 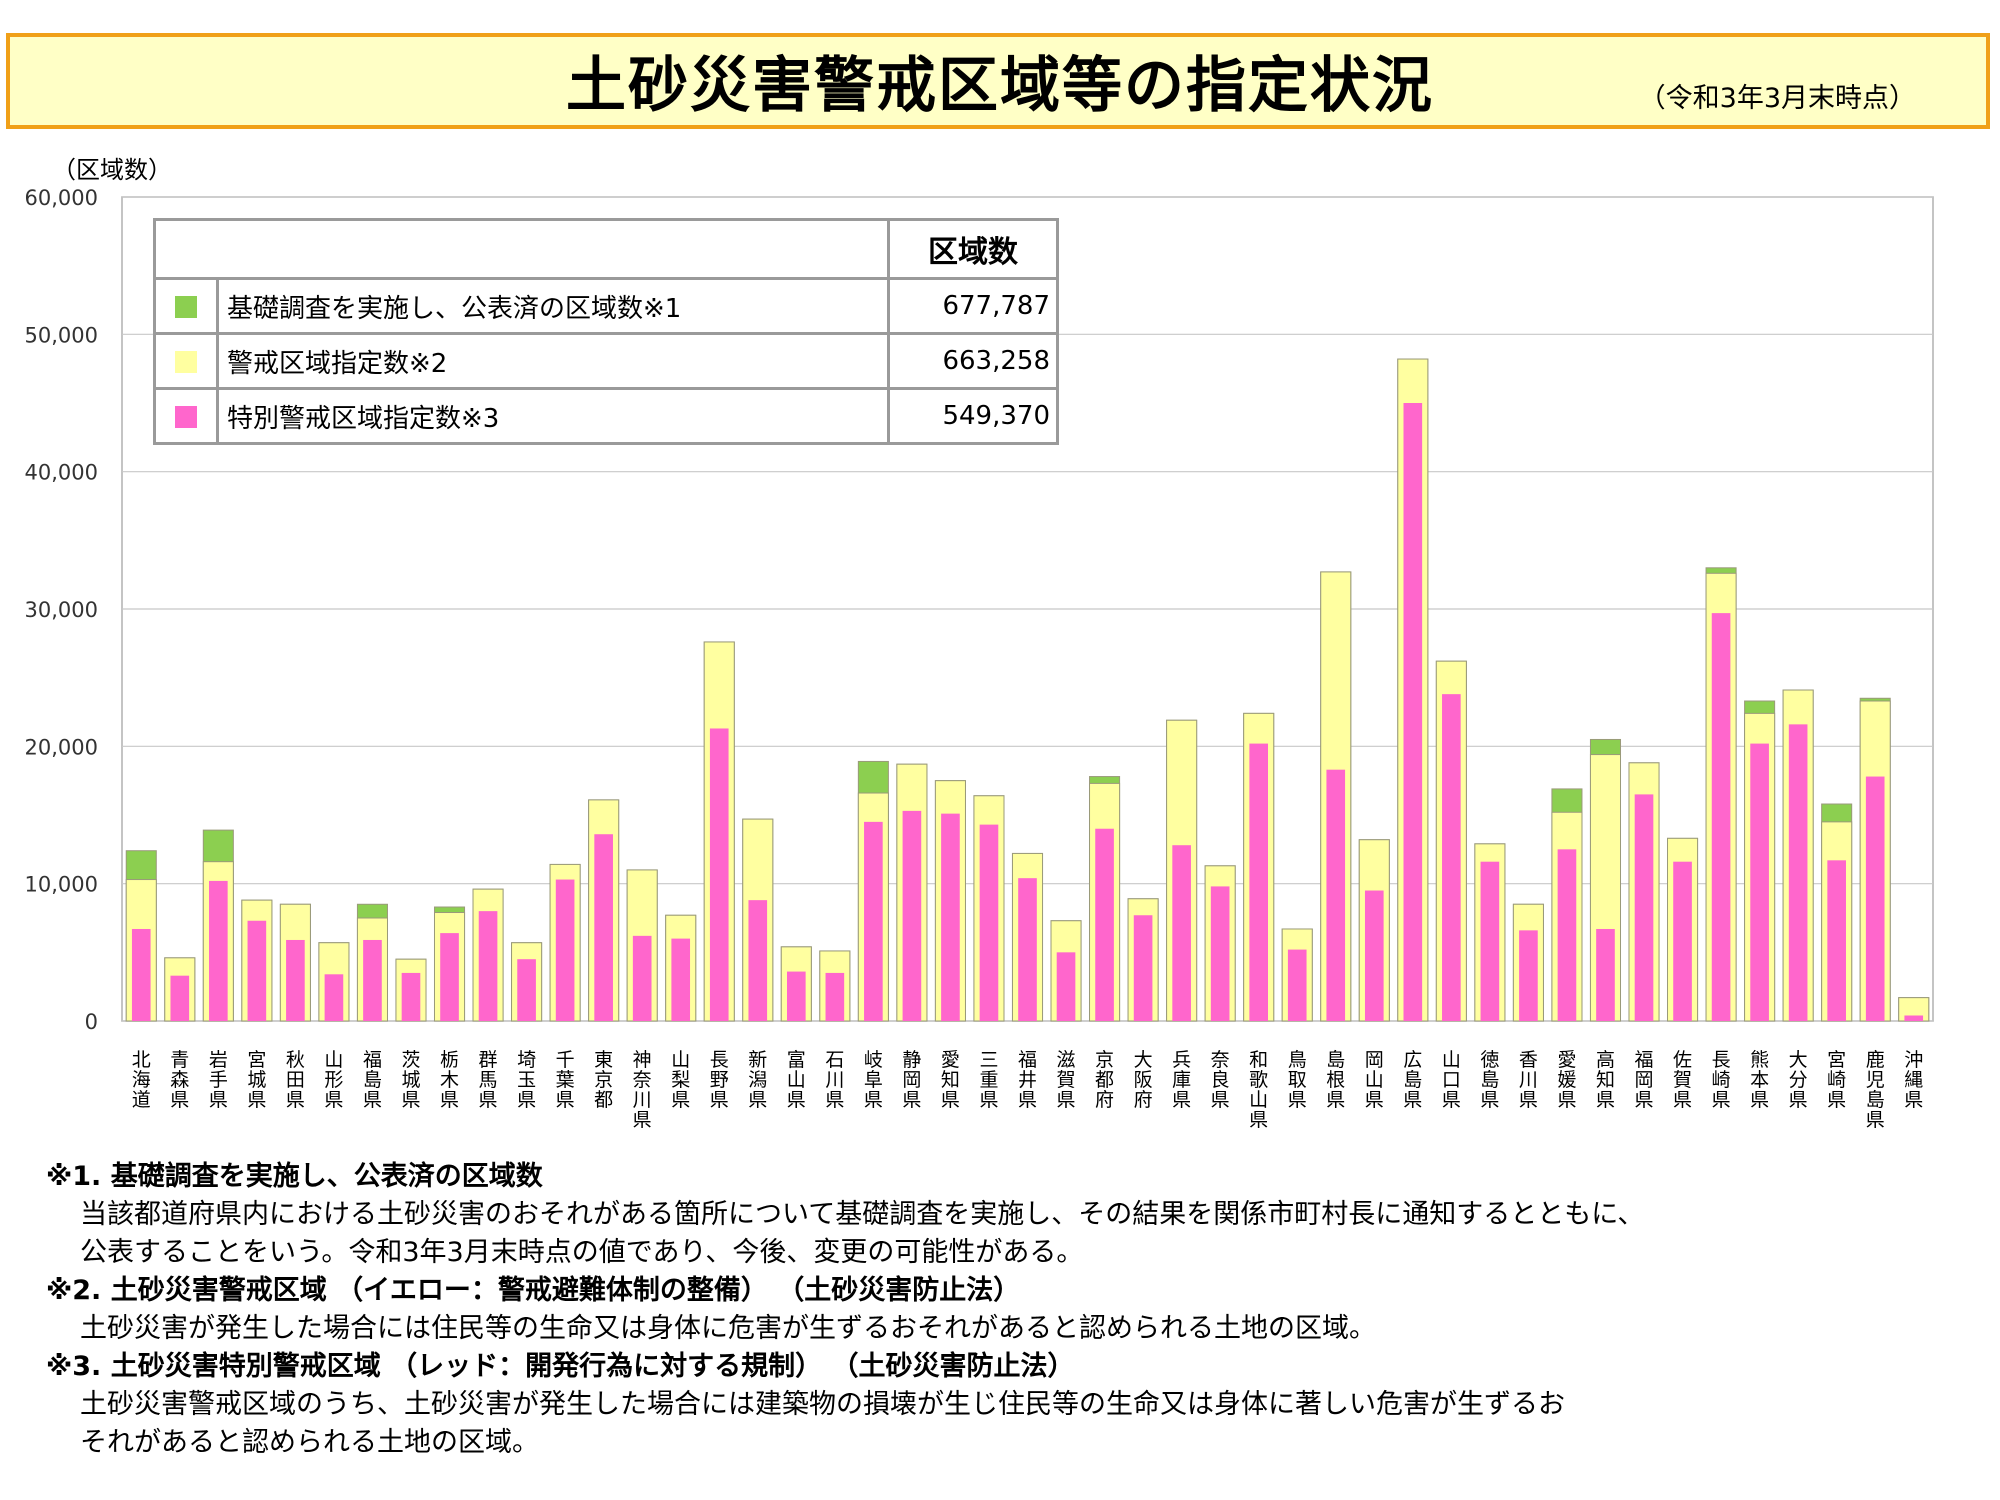 What do you see at coordinates (333, 1080) in the screenshot?
I see `x-tick-label: 形` at bounding box center [333, 1080].